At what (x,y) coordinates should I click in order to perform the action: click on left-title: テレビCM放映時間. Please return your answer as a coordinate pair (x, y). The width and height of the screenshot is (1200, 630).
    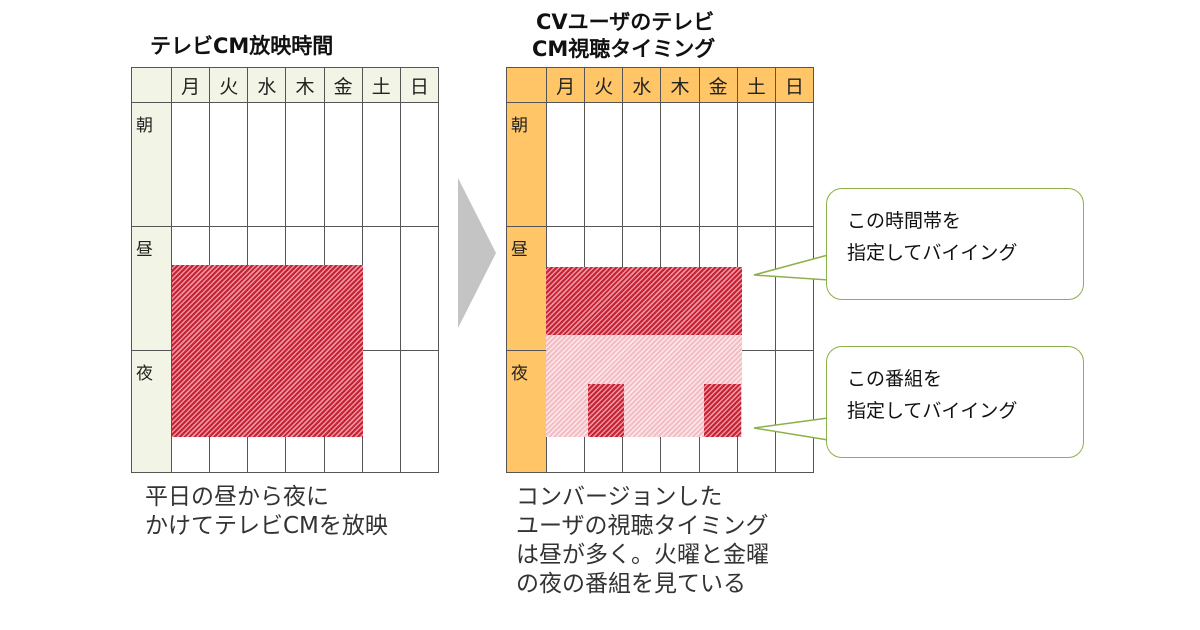
    Looking at the image, I should click on (242, 46).